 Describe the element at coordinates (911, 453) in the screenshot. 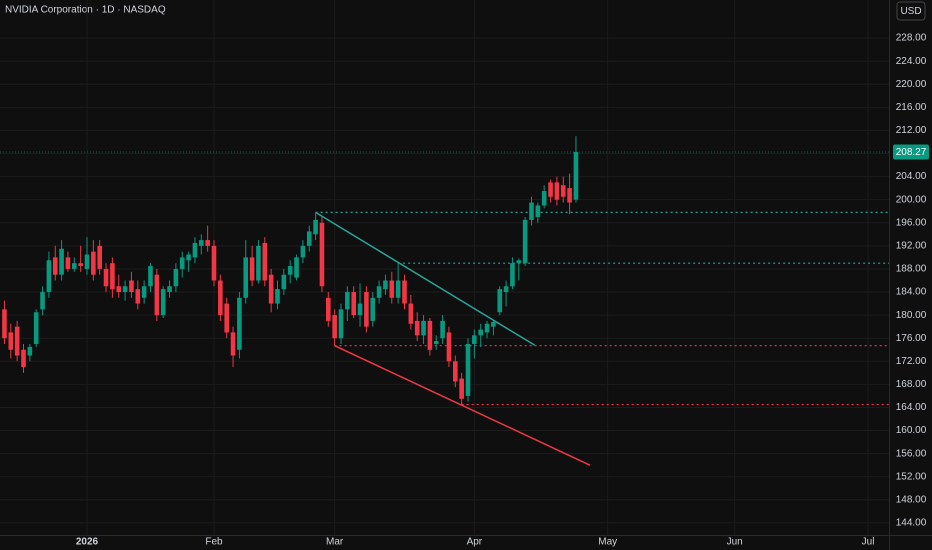

I see `y-tick-label: 156.00` at that location.